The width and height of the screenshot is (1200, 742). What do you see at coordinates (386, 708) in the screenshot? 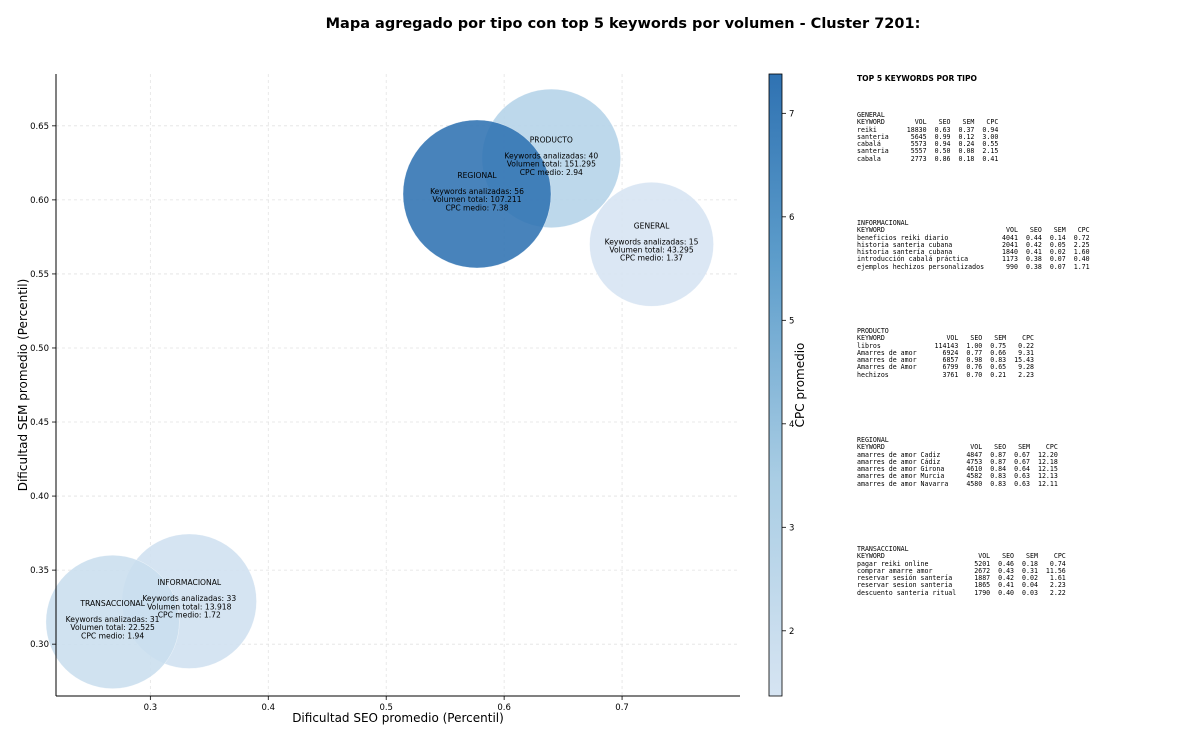
I see `x-tick-label: 0.5` at bounding box center [386, 708].